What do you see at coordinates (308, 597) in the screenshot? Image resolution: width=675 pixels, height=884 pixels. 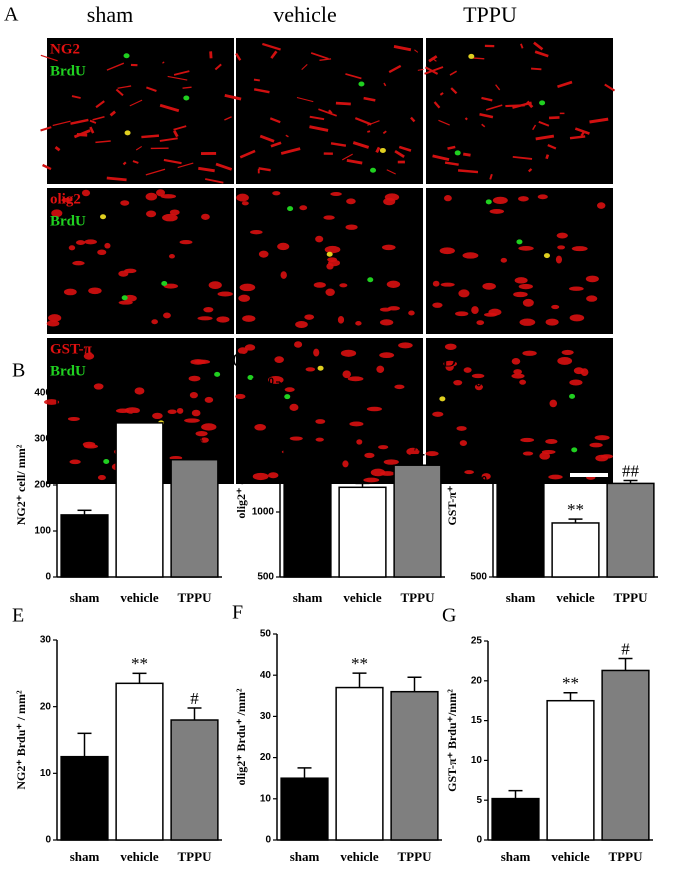 I see `x-tick-label: sham` at bounding box center [308, 597].